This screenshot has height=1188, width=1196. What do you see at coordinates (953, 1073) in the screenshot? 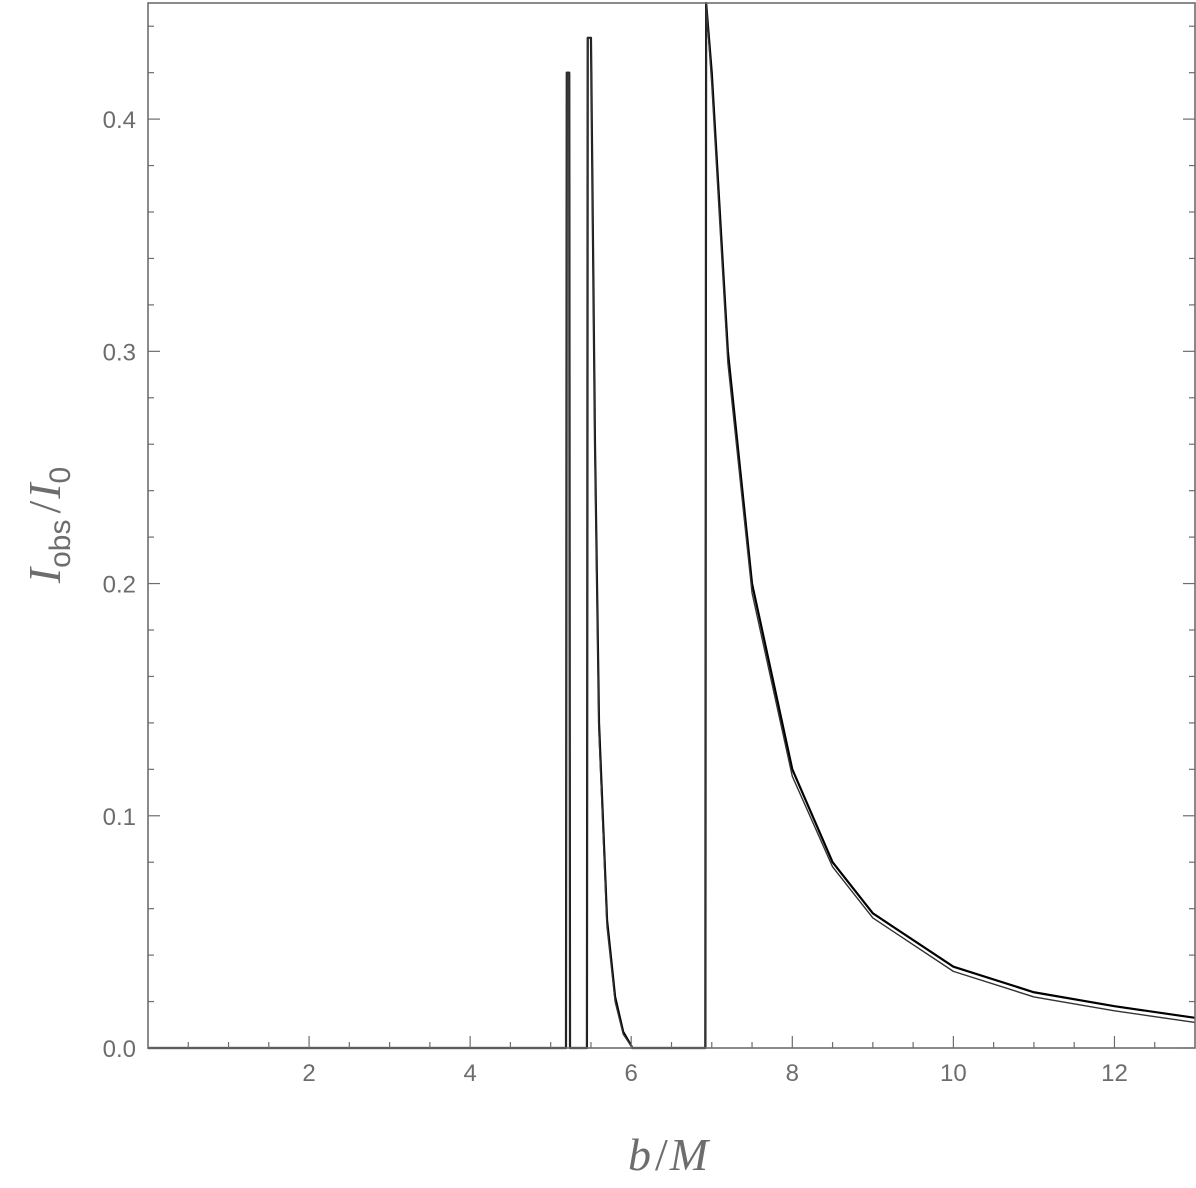
I see `x-tick-label: 10` at bounding box center [953, 1073].